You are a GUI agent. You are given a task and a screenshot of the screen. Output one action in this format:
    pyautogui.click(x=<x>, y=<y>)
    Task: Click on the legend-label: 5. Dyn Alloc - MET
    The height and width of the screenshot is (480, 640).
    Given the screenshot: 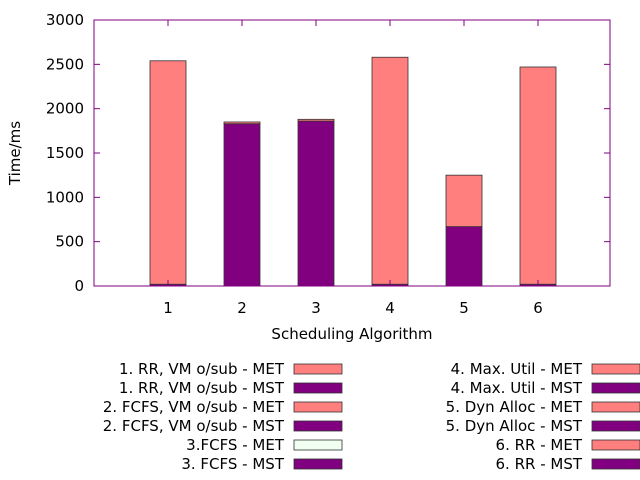 What is the action you would take?
    pyautogui.click(x=514, y=407)
    